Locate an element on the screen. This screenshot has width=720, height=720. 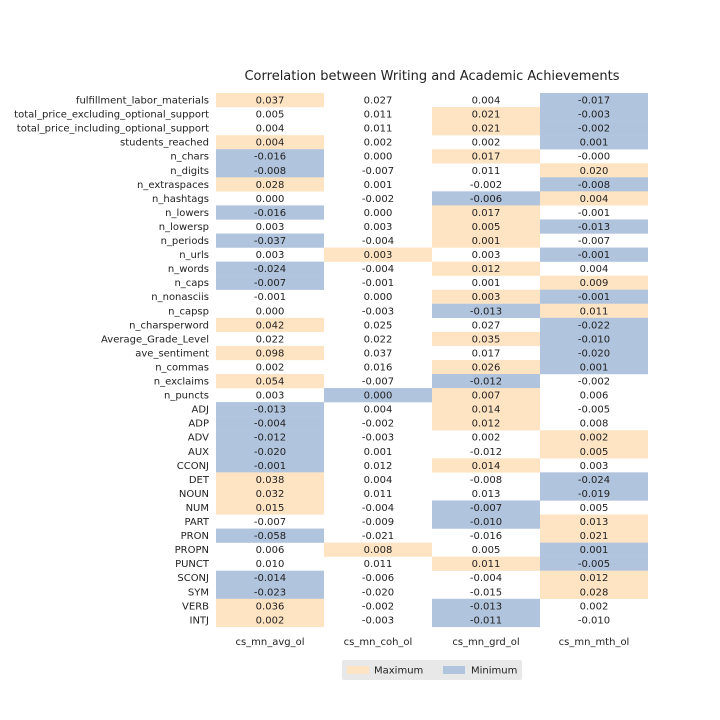
cell-value: 0.014 is located at coordinates (486, 410).